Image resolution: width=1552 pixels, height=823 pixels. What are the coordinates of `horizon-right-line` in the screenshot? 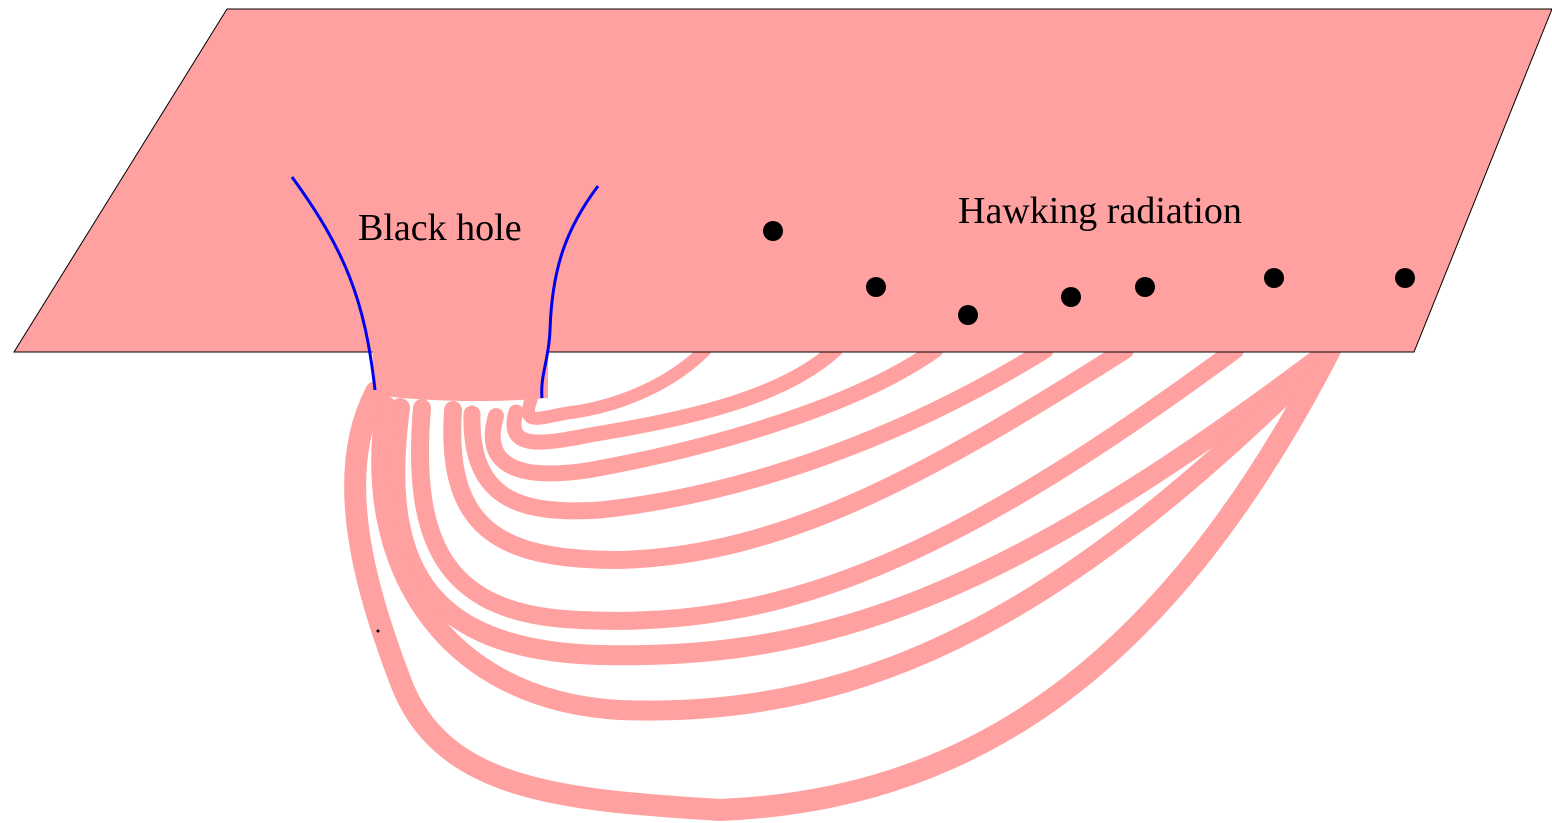 It's located at (570, 292).